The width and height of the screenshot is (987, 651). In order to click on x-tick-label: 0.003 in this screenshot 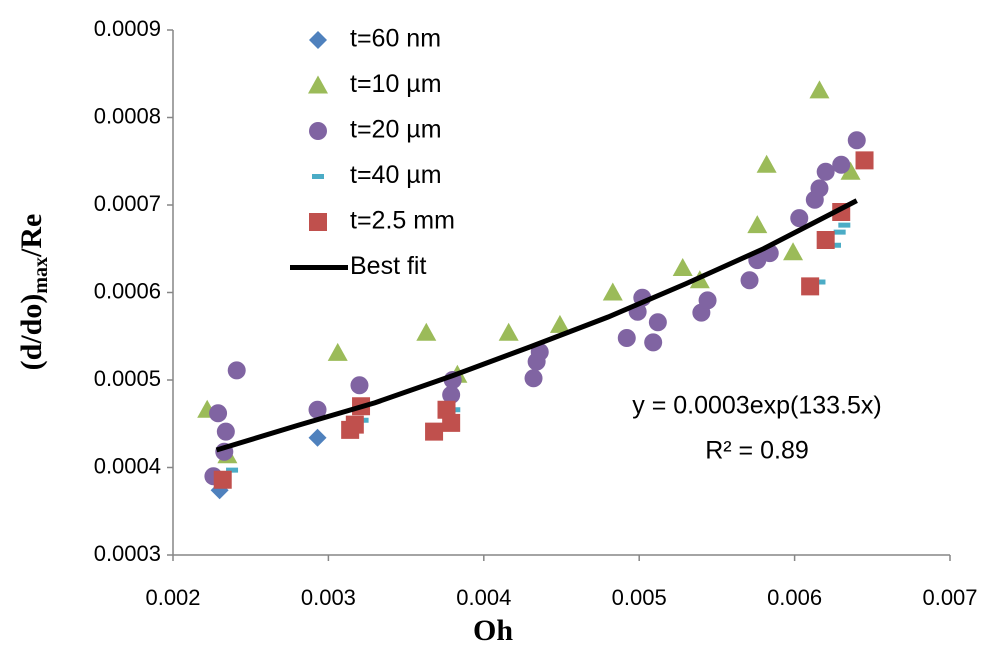, I will do `click(328, 597)`.